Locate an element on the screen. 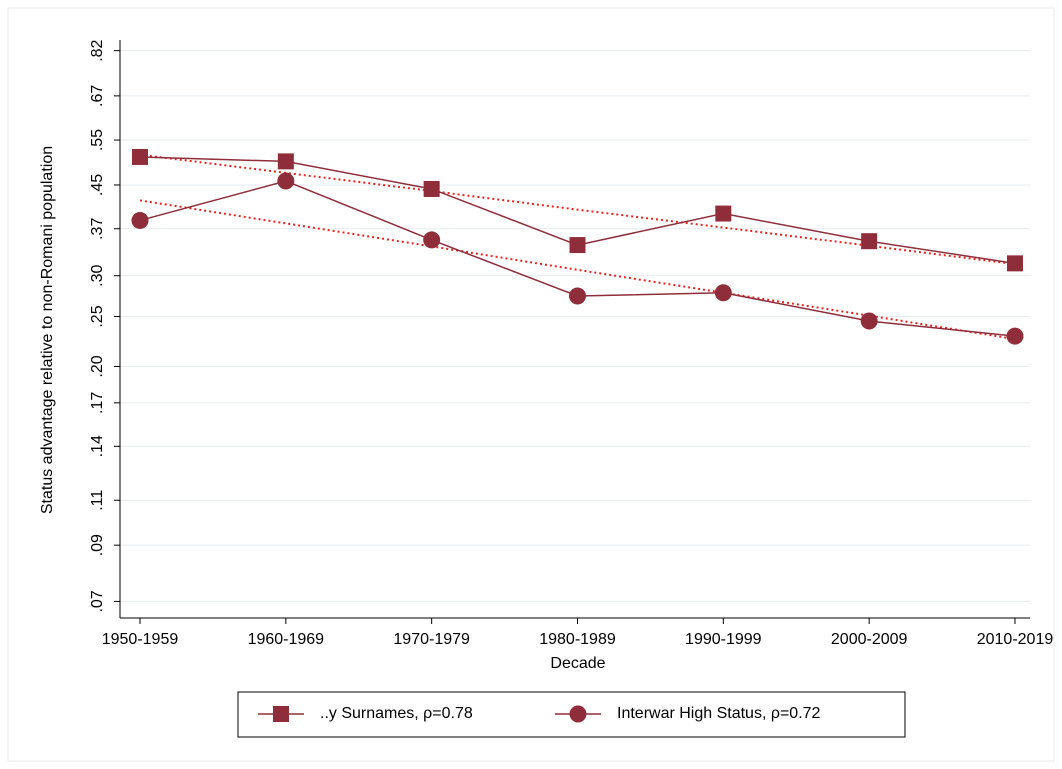 This screenshot has height=769, width=1062. x-tick-label: 1970-1979 is located at coordinates (431, 639).